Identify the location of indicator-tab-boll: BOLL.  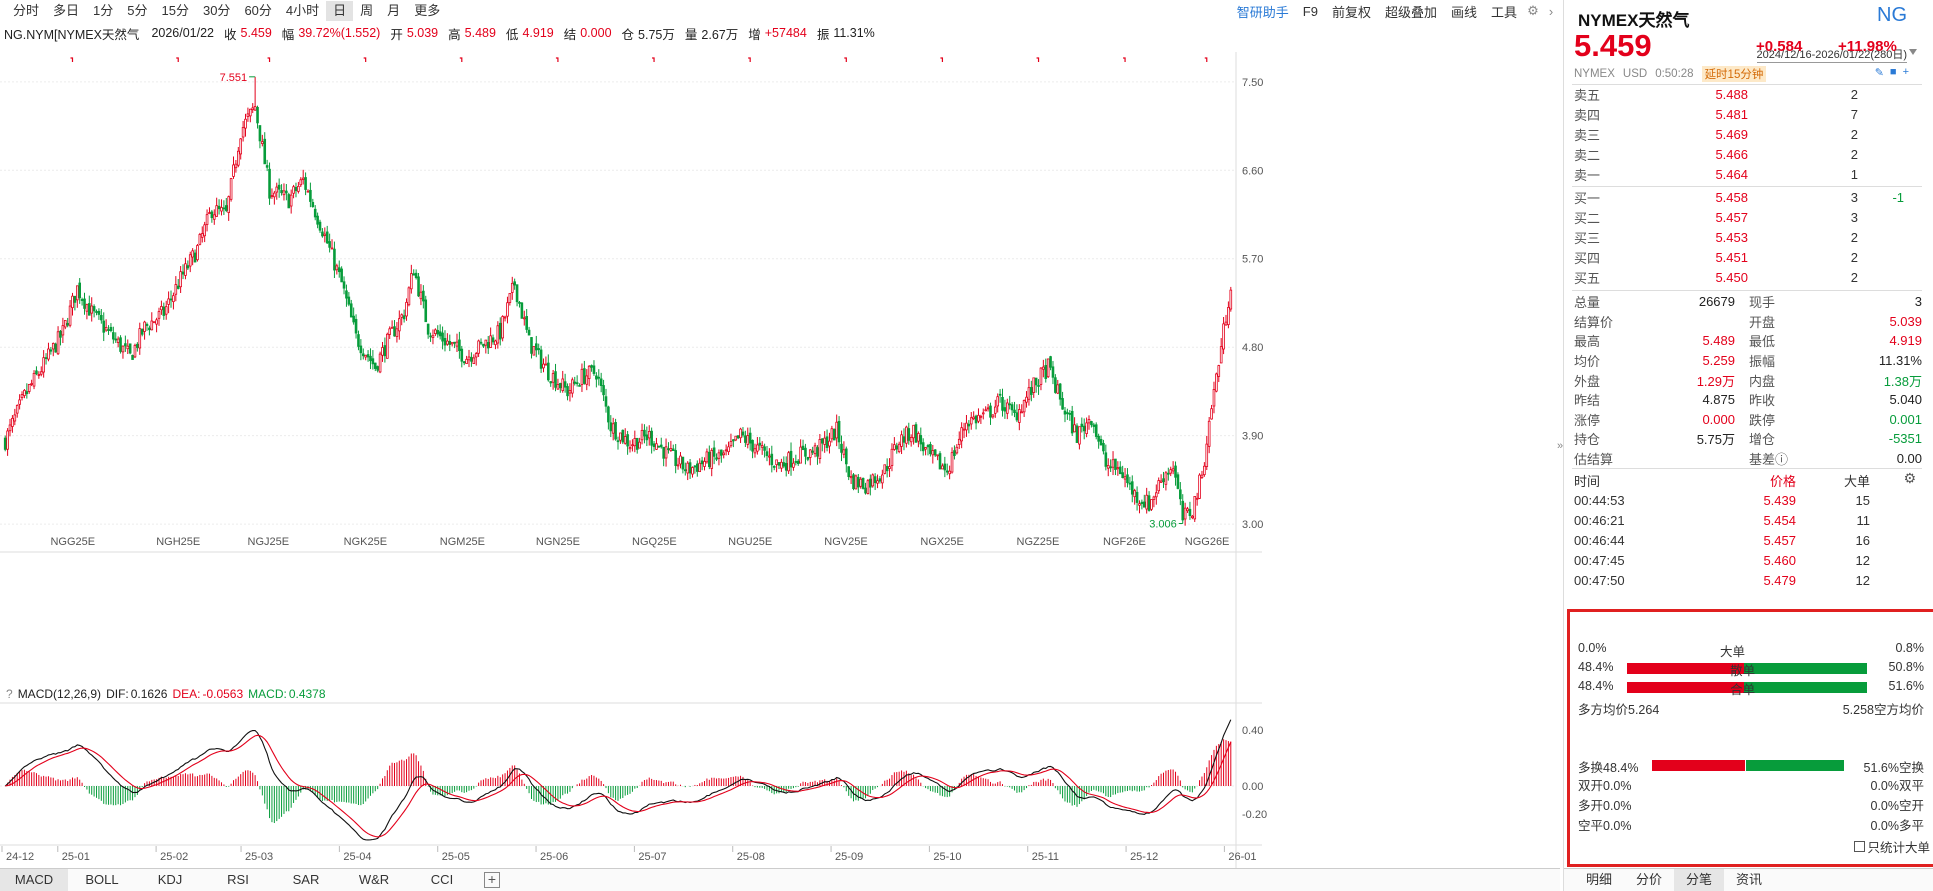
(102, 879).